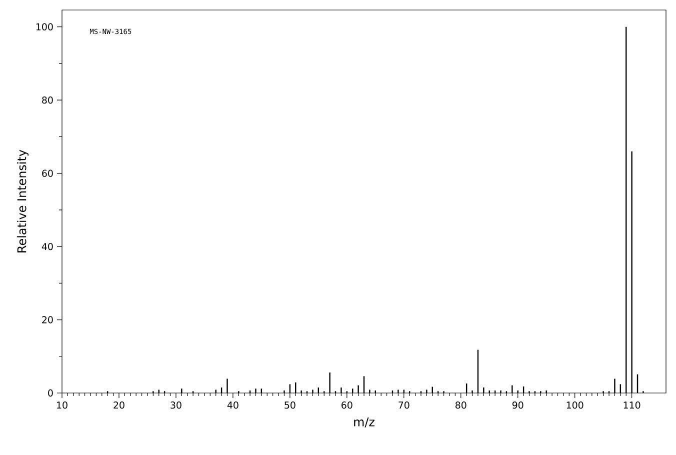 The width and height of the screenshot is (676, 455). What do you see at coordinates (518, 405) in the screenshot?
I see `x-tick-label: 90` at bounding box center [518, 405].